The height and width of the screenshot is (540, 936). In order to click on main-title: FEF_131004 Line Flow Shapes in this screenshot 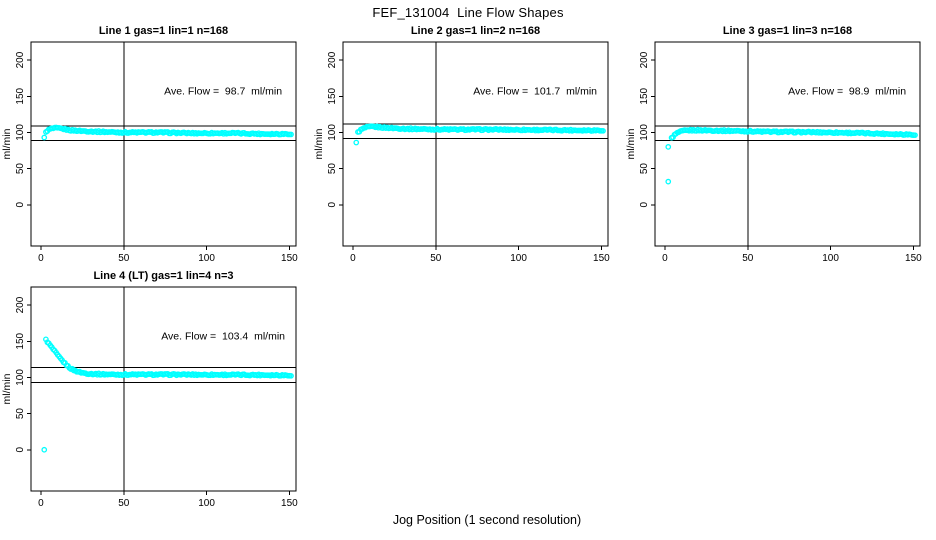, I will do `click(468, 12)`.